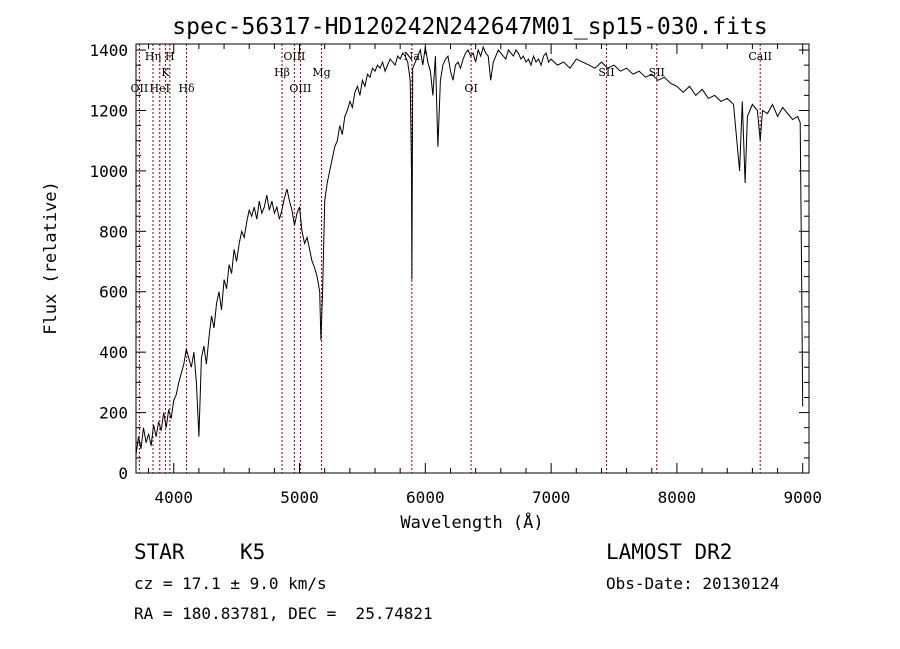  What do you see at coordinates (113, 292) in the screenshot?
I see `y-tick-label-3: 600` at bounding box center [113, 292].